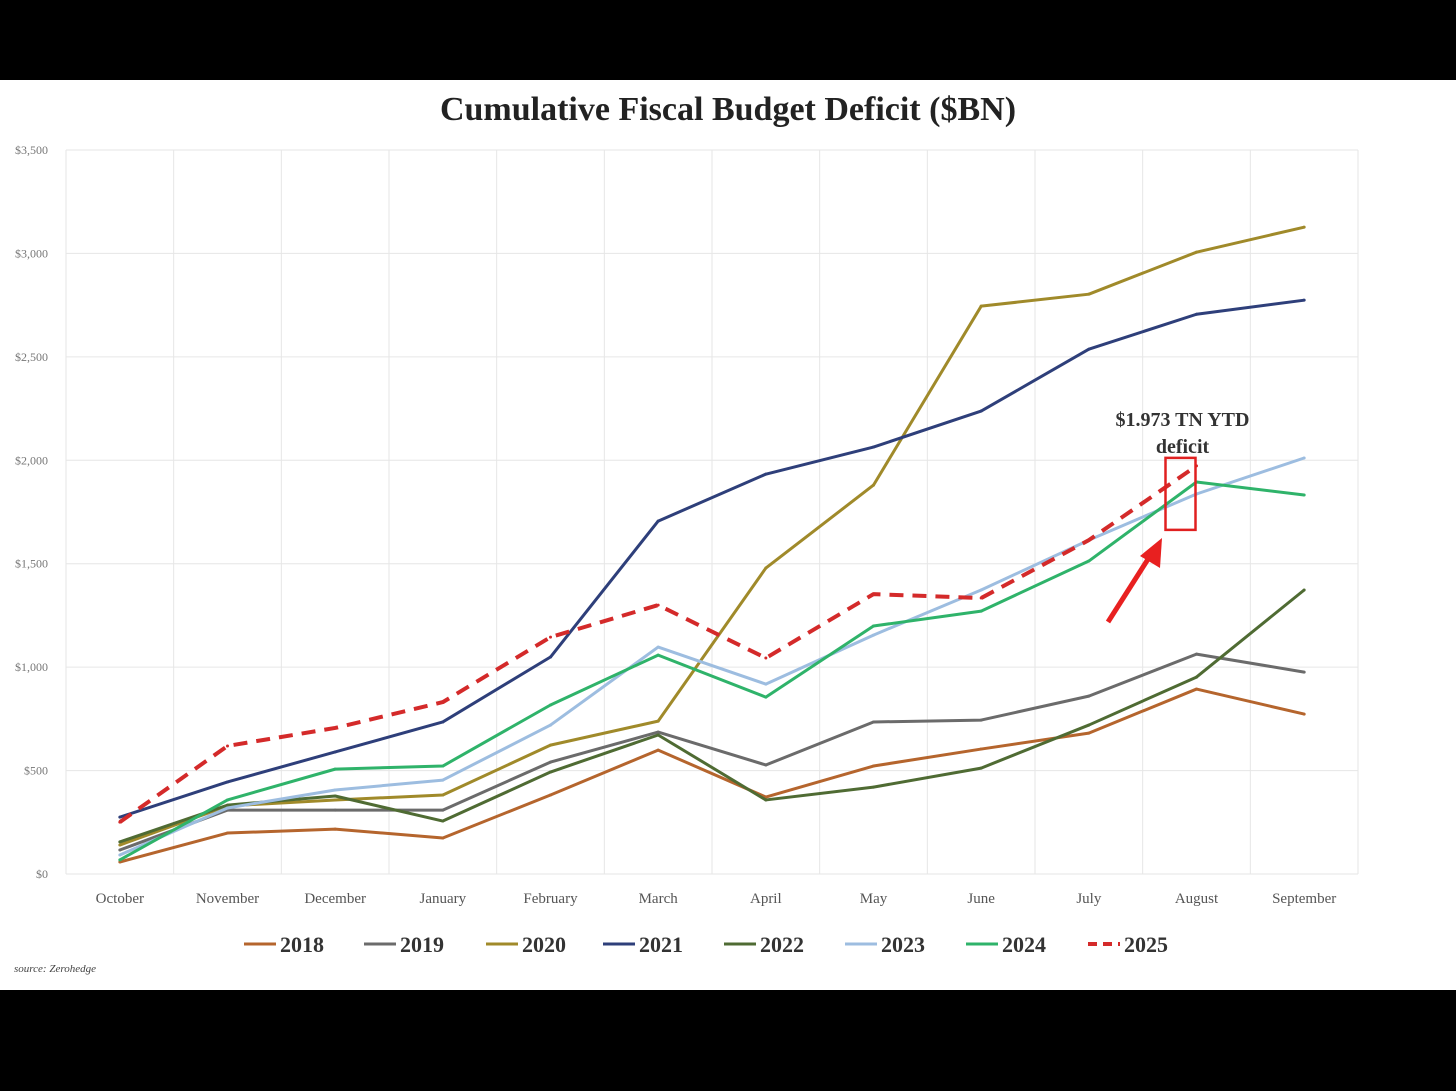  What do you see at coordinates (31, 357) in the screenshot?
I see `y-tick-label: $2,500` at bounding box center [31, 357].